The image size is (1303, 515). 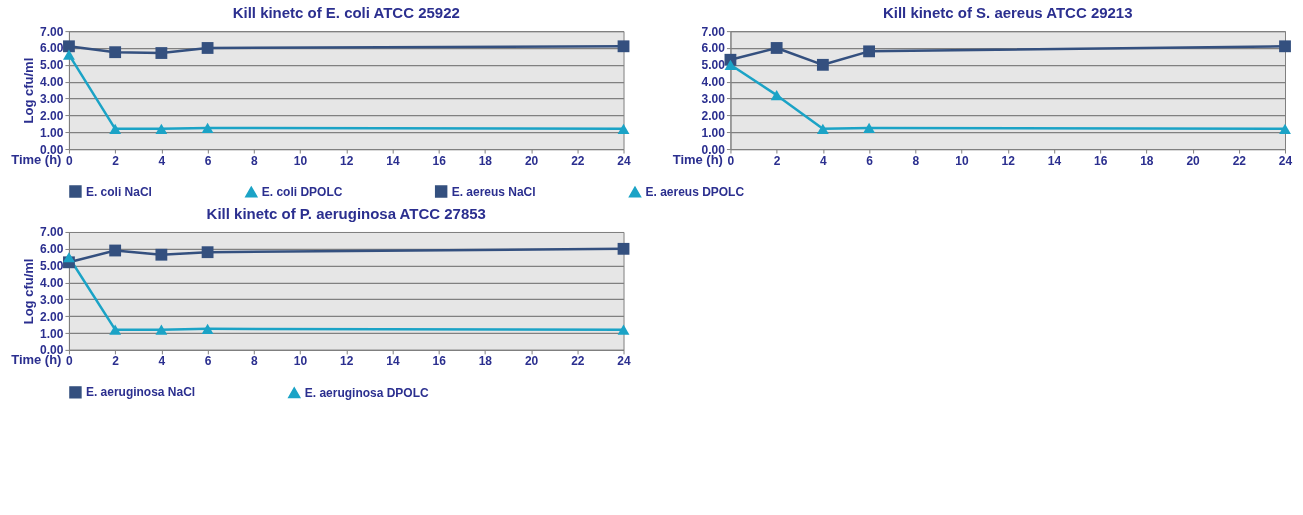 I want to click on legend-label: E. coli NaCl, so click(x=118, y=191).